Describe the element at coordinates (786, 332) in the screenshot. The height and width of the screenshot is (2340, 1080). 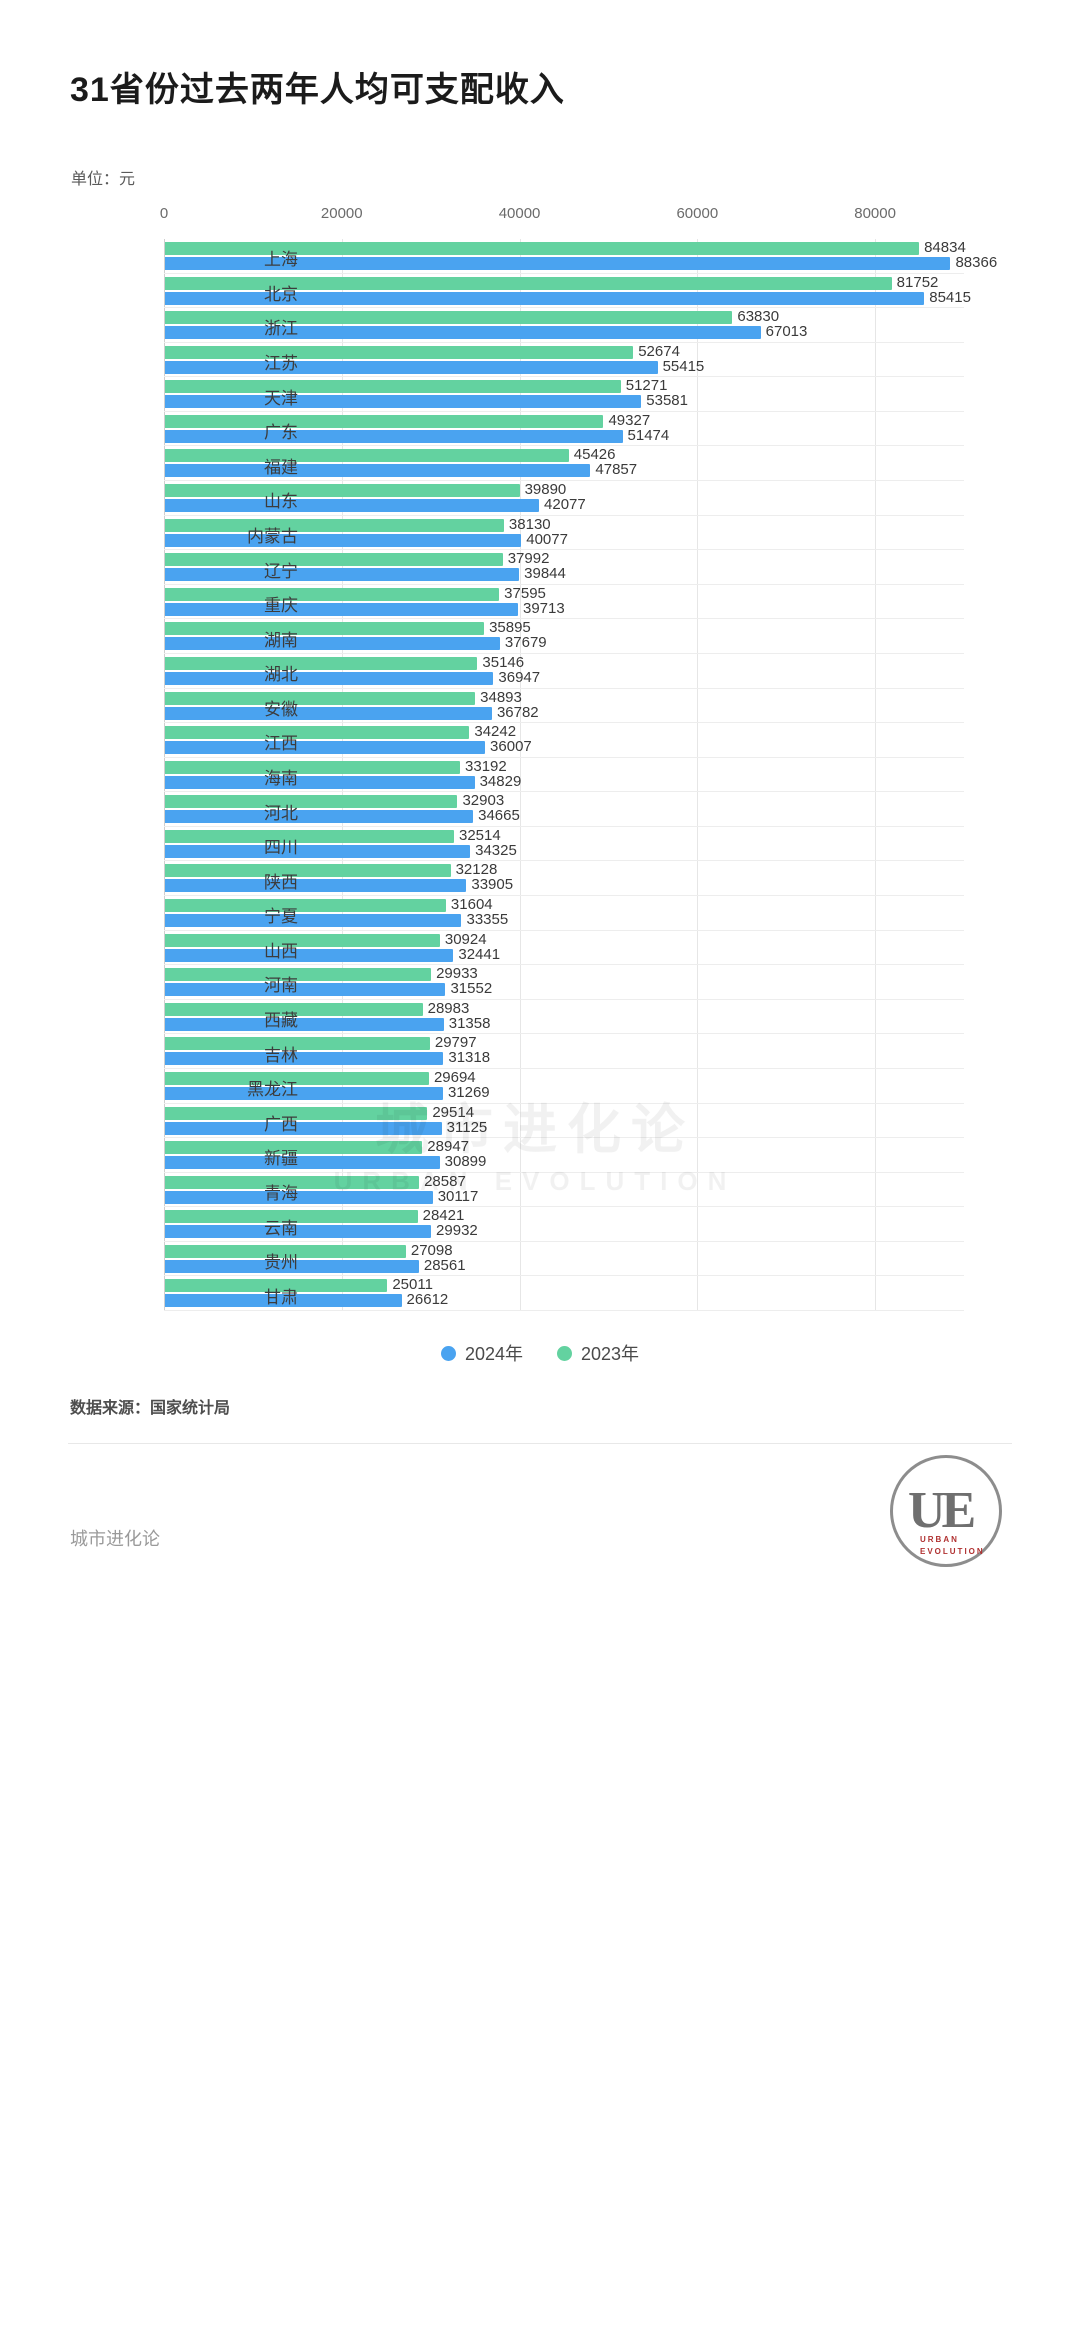
I see `bar-value-2024: 67013` at that location.